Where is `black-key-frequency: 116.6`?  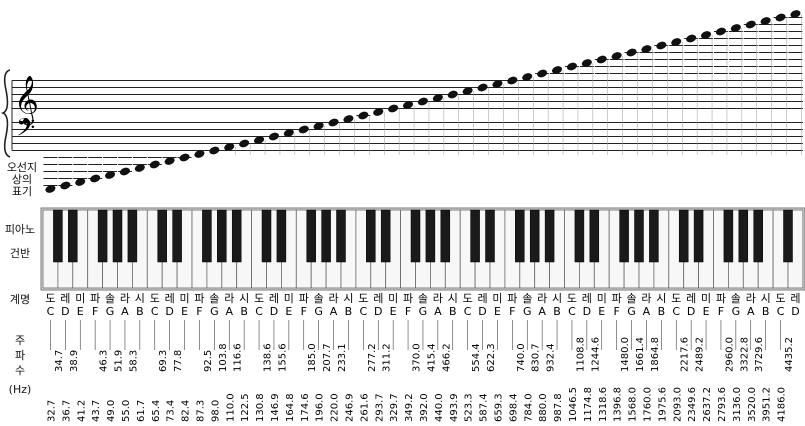 black-key-frequency: 116.6 is located at coordinates (238, 357).